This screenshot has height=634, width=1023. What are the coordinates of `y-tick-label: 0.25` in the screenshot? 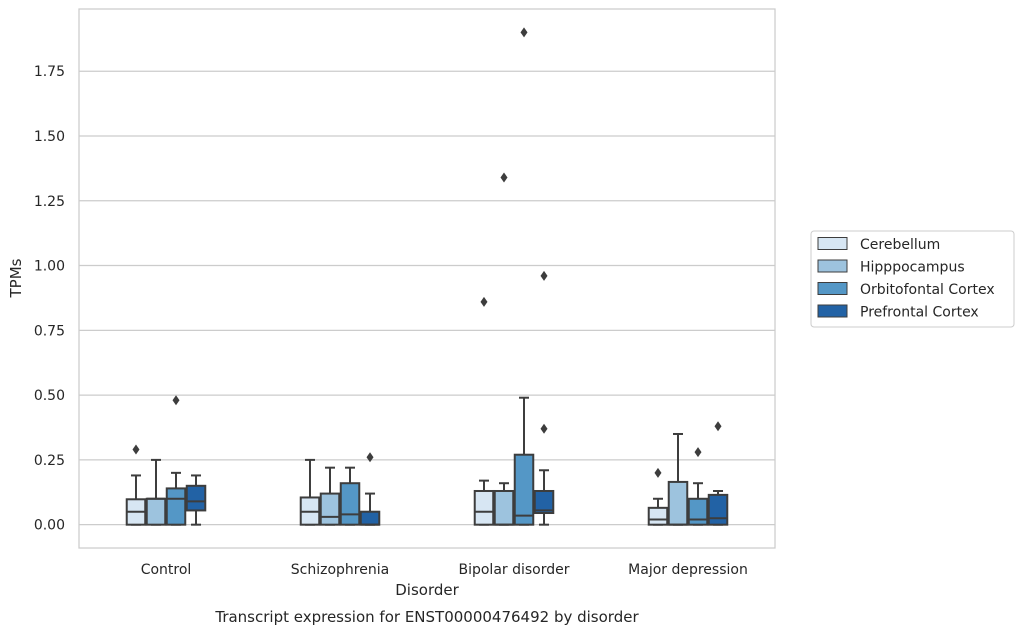 It's located at (49, 461).